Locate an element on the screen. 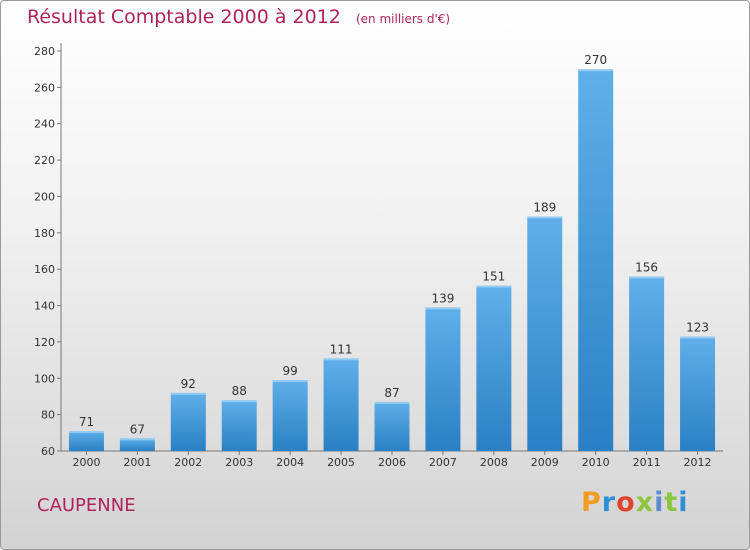 Image resolution: width=750 pixels, height=550 pixels. x-tick-label: 2007 is located at coordinates (443, 462).